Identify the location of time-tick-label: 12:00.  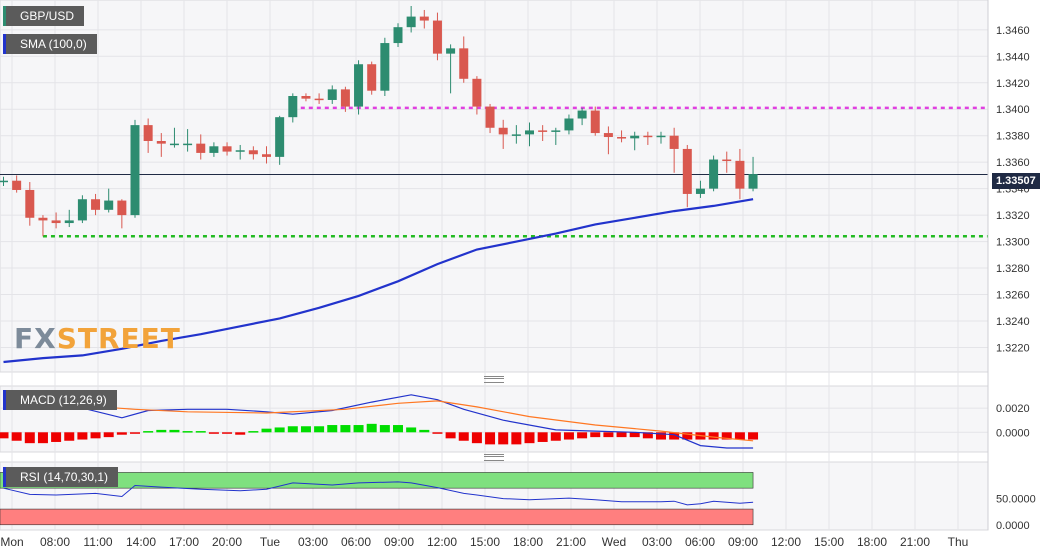
(786, 542).